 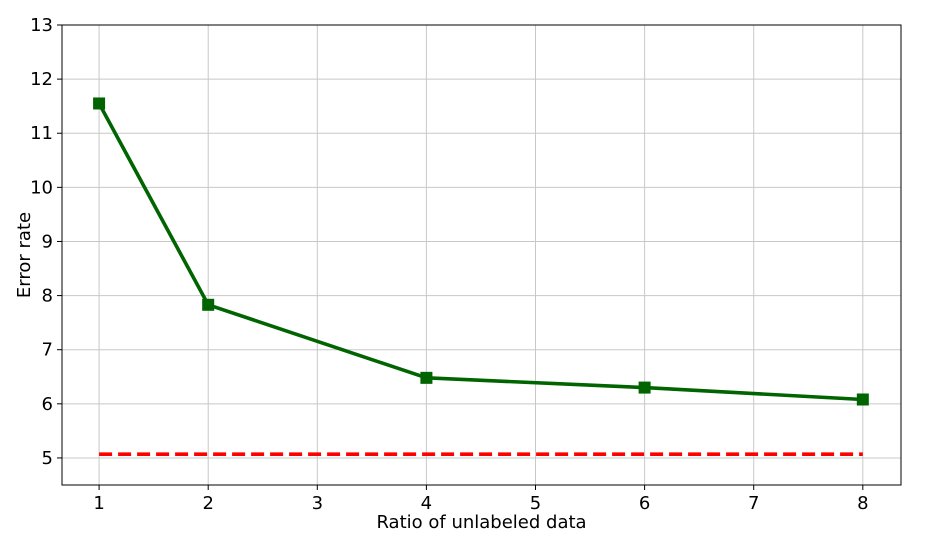 I want to click on x-axis-label: Ratio of unlabeled data, so click(x=481, y=522).